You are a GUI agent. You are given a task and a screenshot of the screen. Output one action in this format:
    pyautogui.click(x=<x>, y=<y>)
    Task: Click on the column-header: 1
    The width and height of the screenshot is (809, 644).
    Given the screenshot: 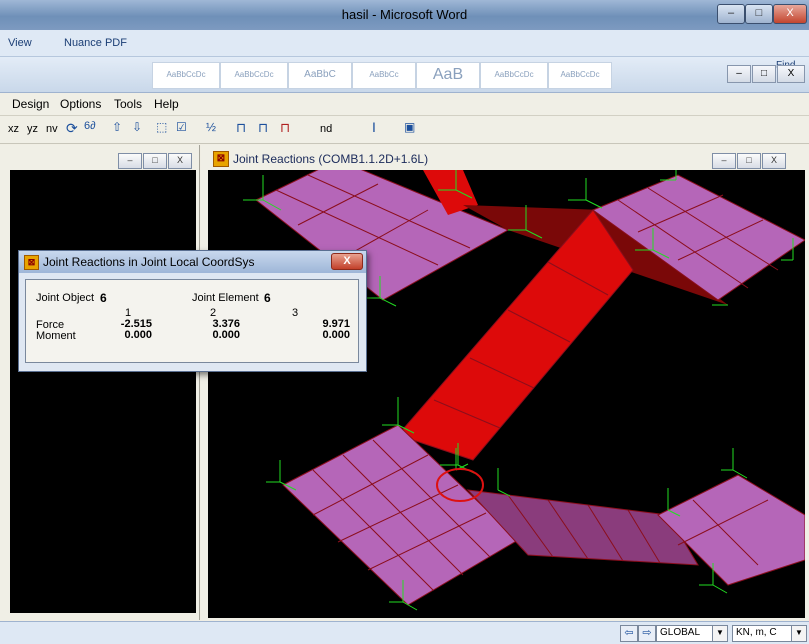 What is the action you would take?
    pyautogui.click(x=128, y=313)
    